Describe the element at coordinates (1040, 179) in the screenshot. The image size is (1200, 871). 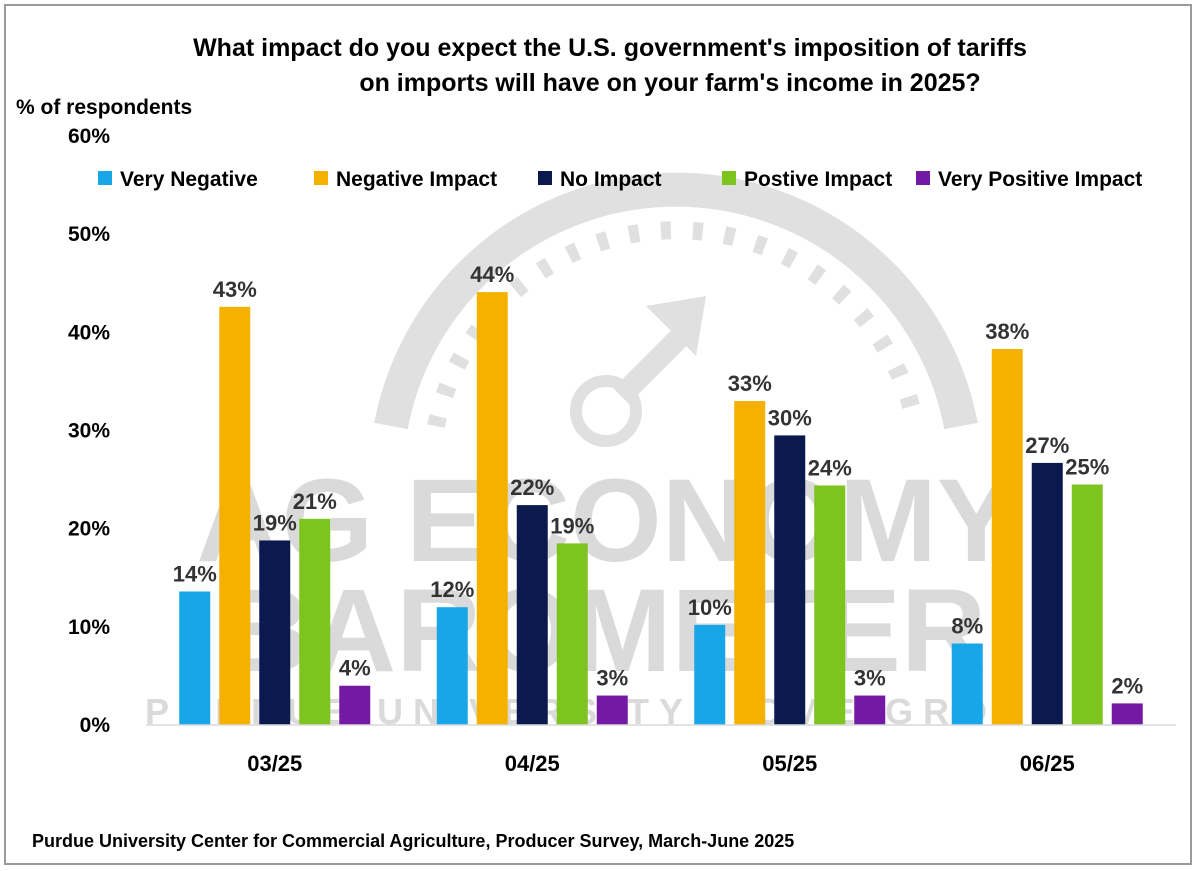
I see `legend-label: Very Positive Impact` at that location.